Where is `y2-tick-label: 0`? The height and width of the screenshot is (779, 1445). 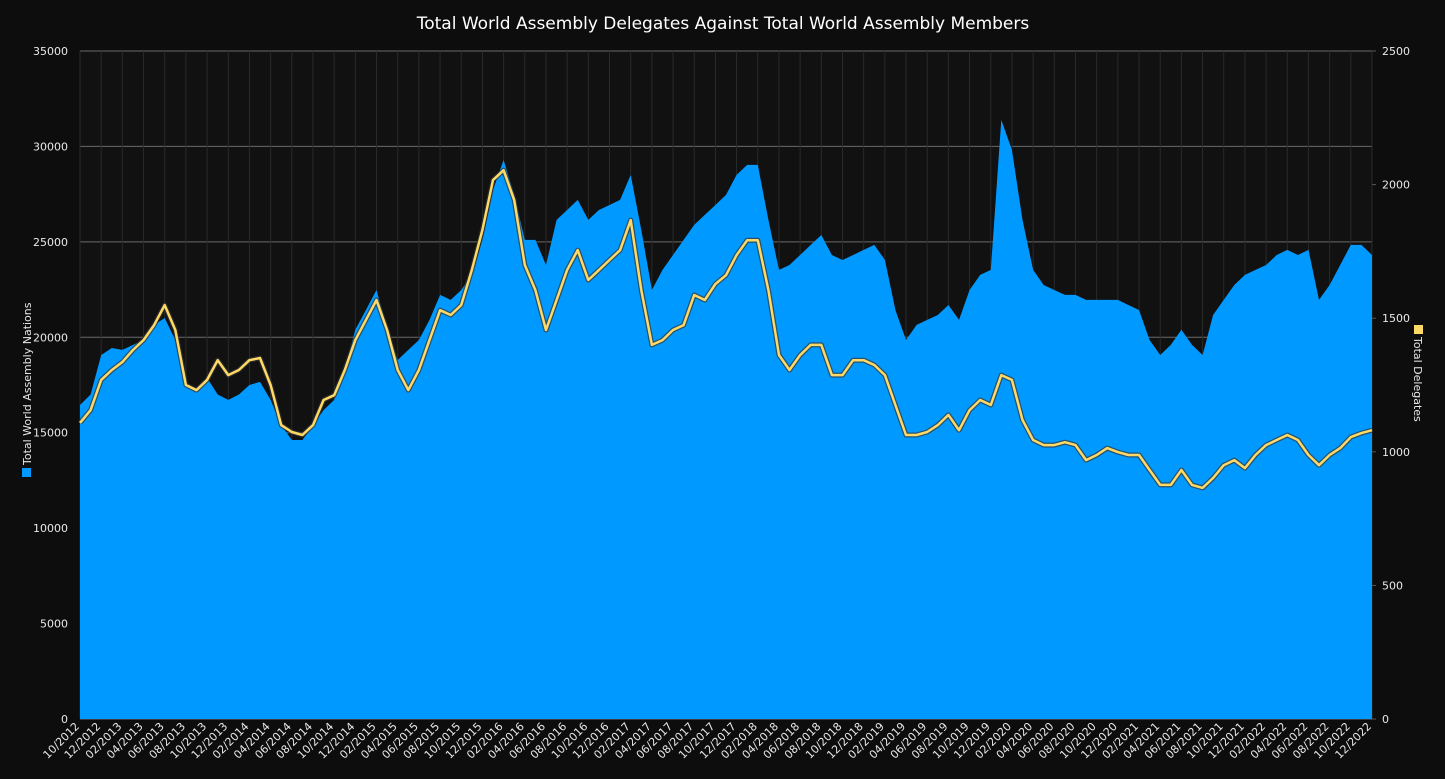
y2-tick-label: 0 is located at coordinates (1385, 719).